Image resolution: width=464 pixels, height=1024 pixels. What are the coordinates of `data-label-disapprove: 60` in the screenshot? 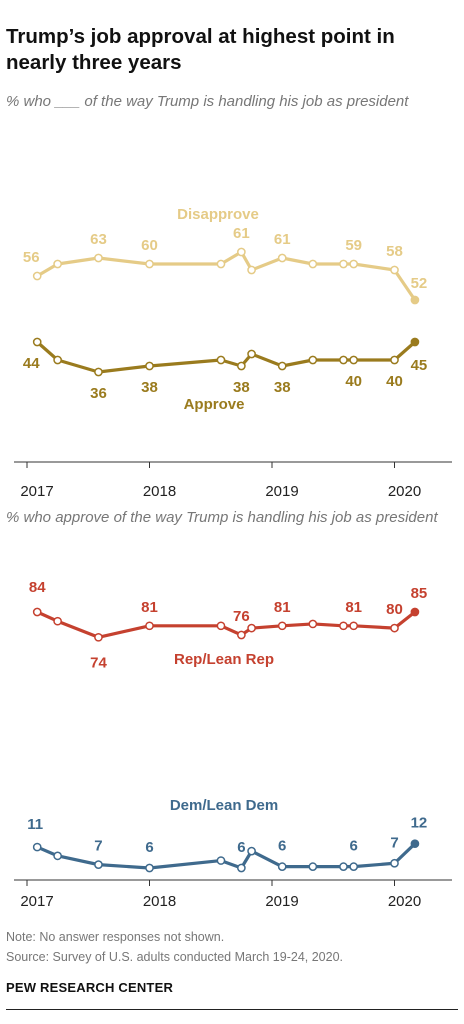 It's located at (149, 245).